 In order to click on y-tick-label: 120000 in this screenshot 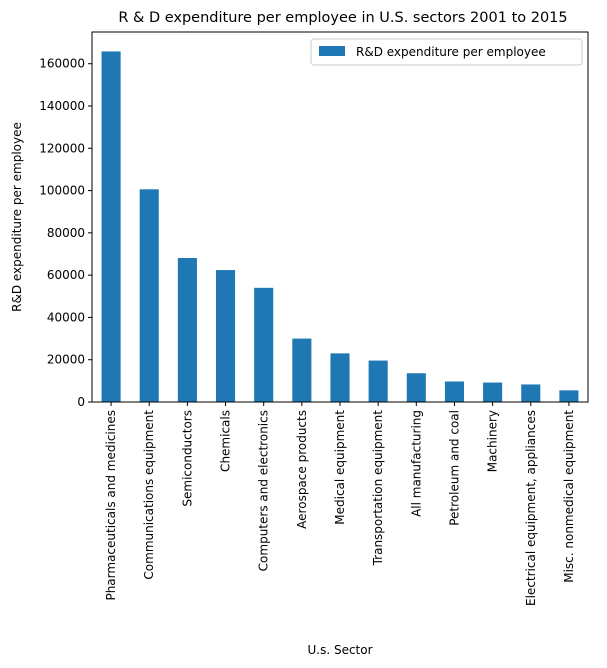, I will do `click(62, 148)`.